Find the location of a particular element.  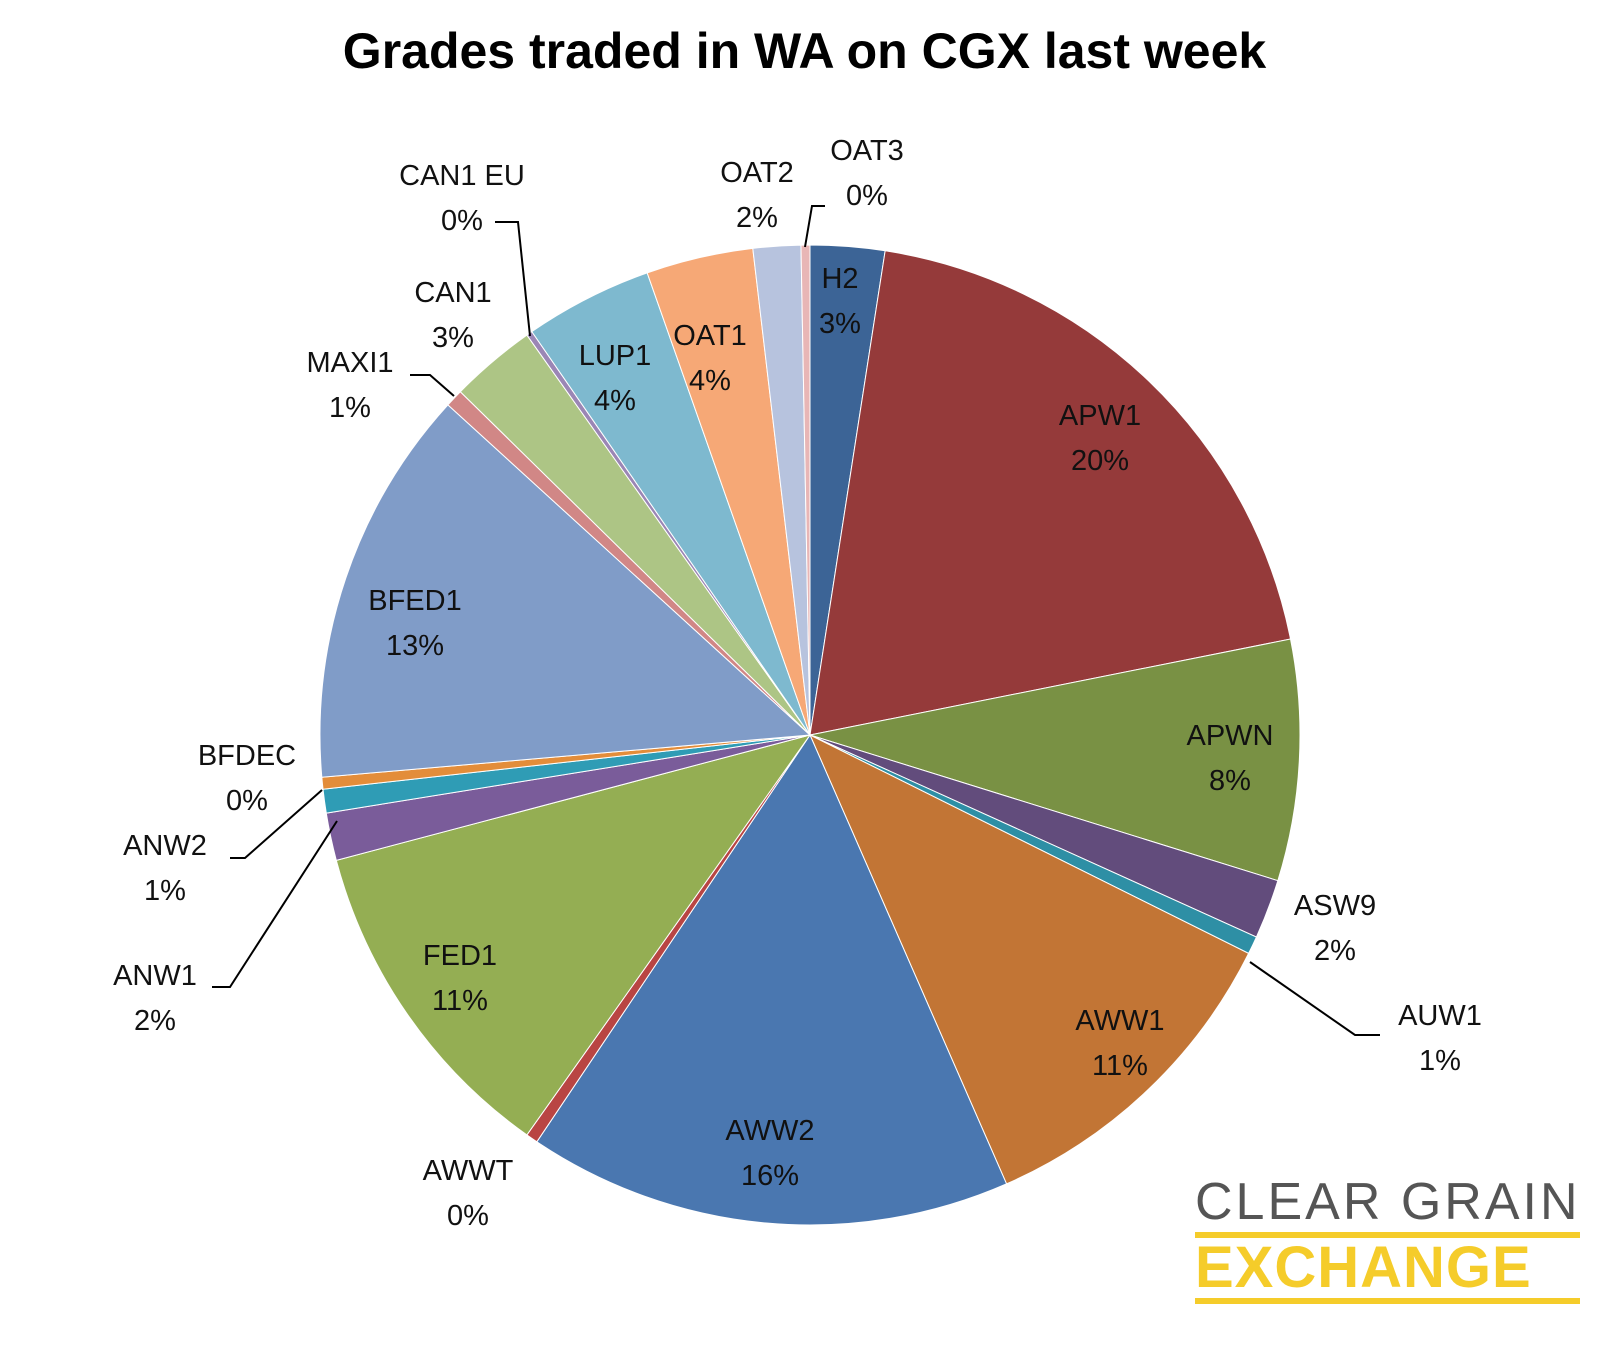

label-lup1: LUP1 4% is located at coordinates (615, 378).